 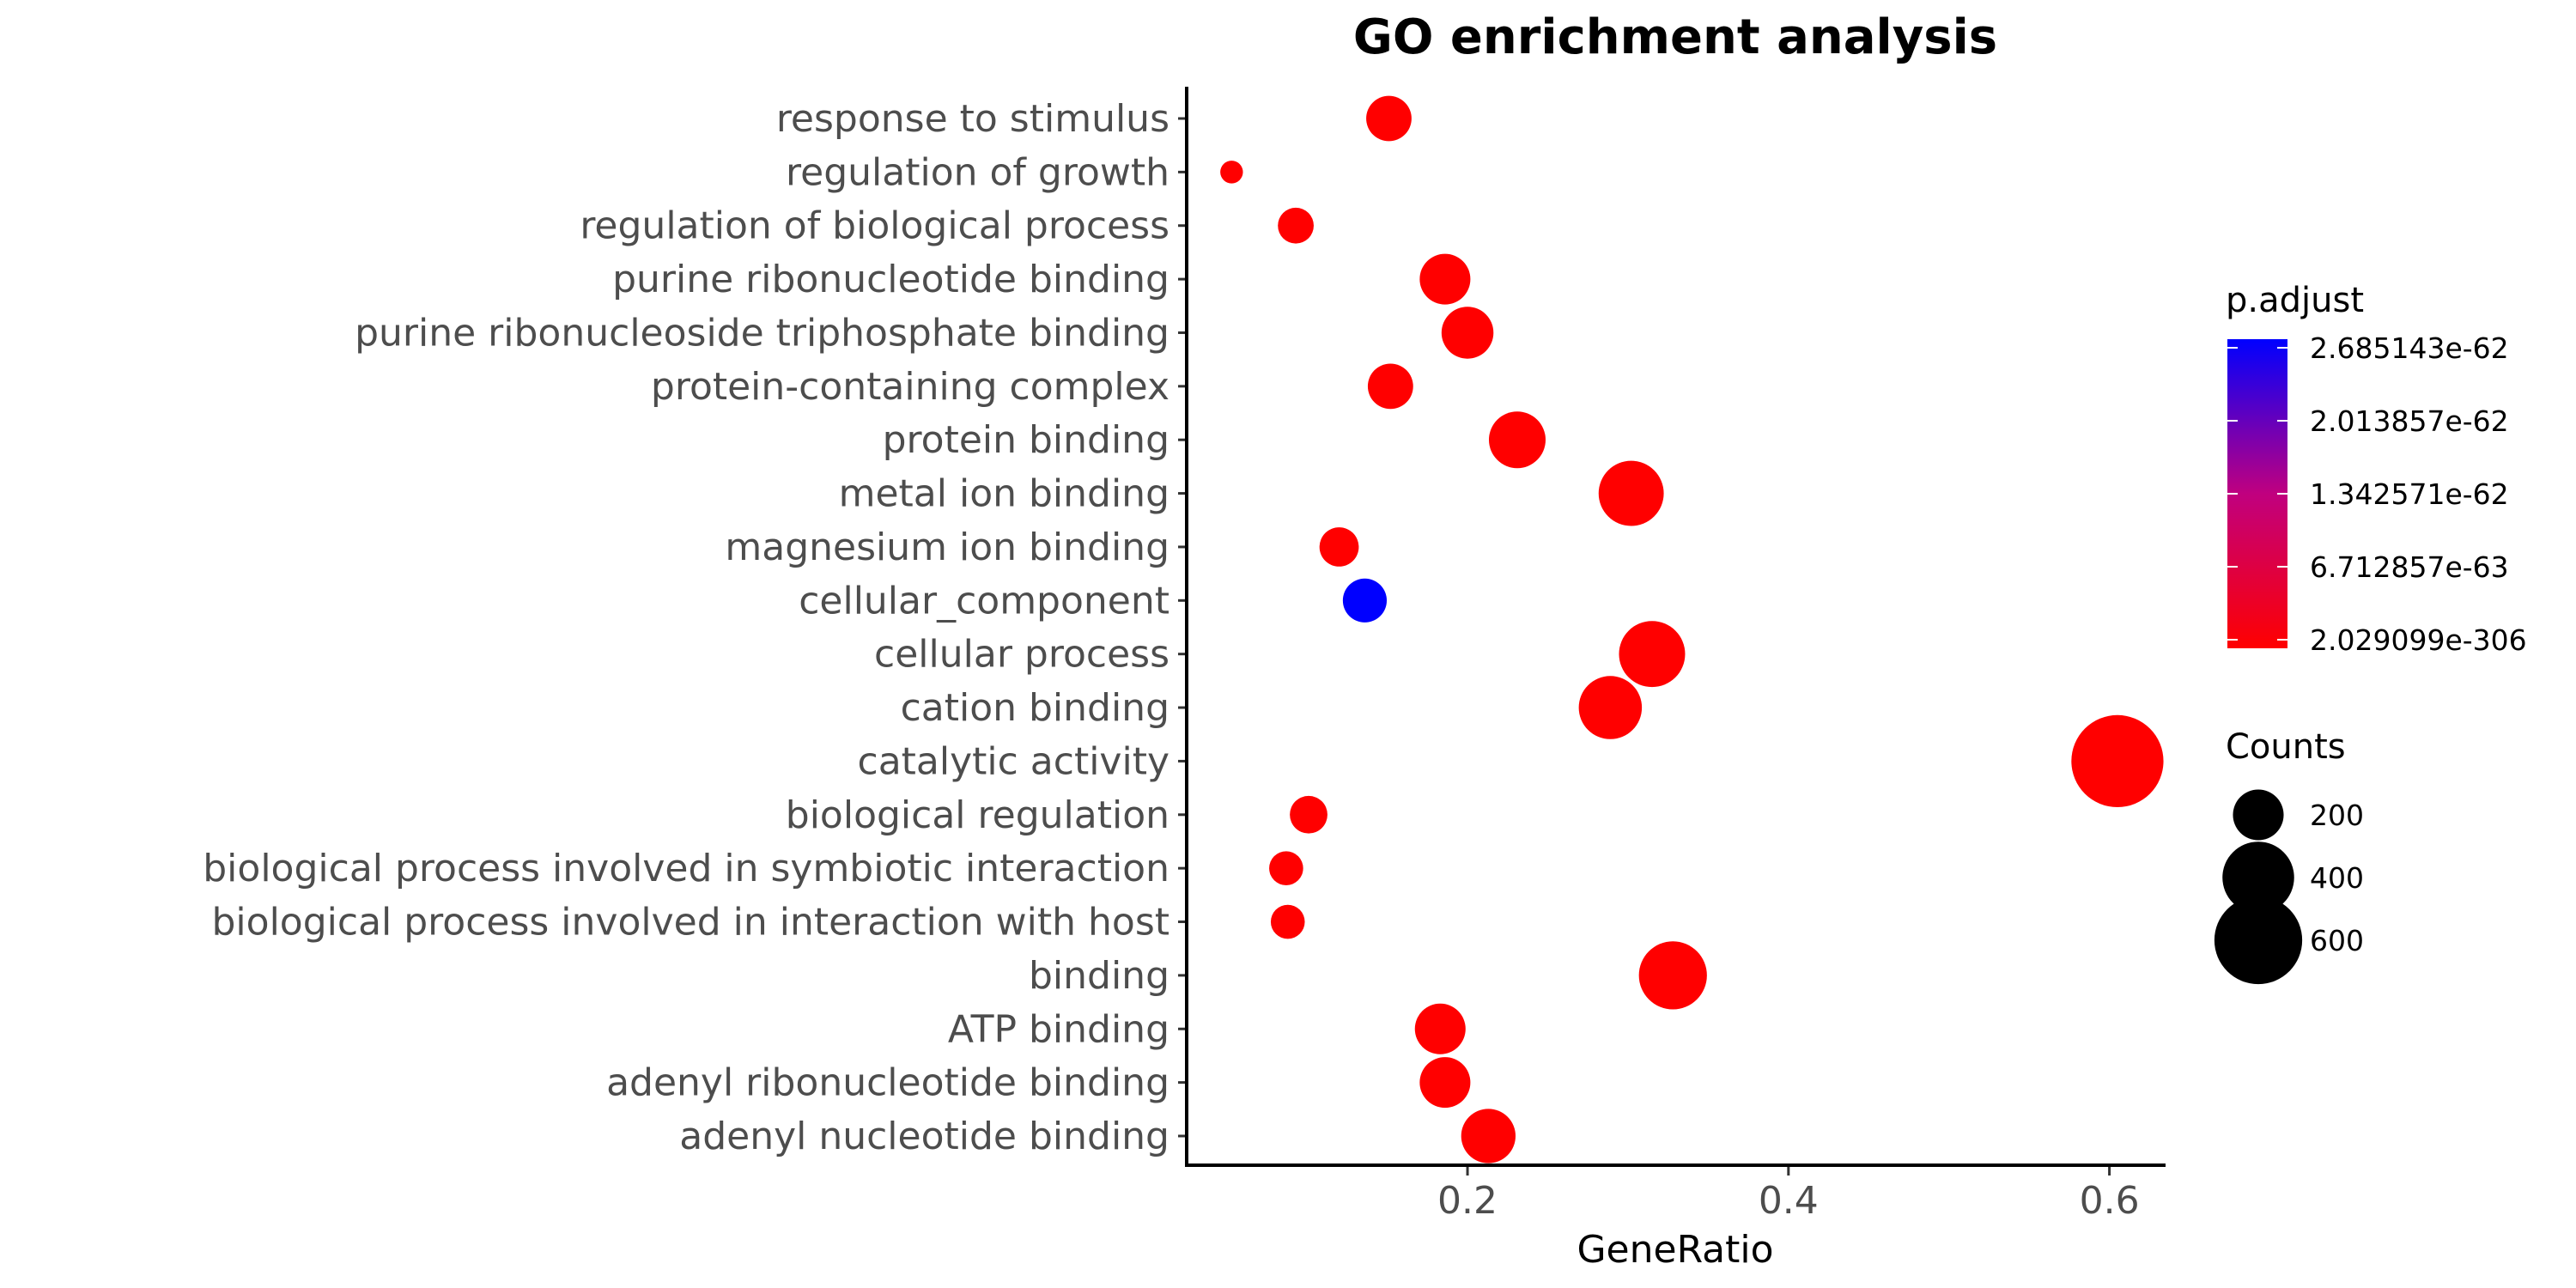 I want to click on color-legend-label: 2.685143e-62, so click(x=2409, y=348).